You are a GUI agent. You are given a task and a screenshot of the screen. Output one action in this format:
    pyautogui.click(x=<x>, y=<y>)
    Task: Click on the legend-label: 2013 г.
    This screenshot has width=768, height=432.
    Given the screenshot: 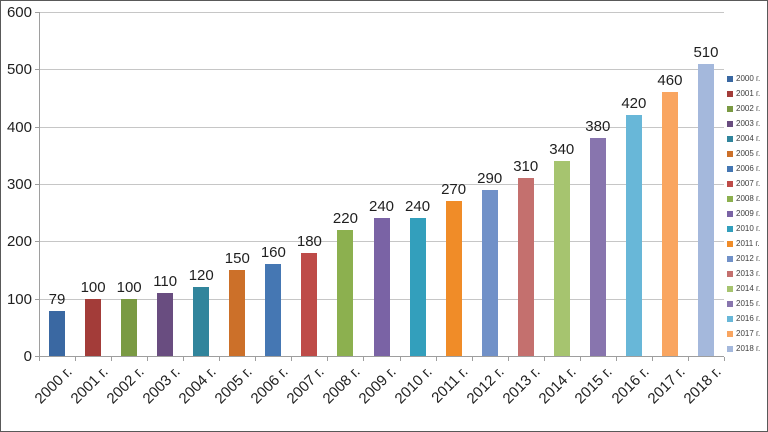 What is the action you would take?
    pyautogui.click(x=748, y=273)
    